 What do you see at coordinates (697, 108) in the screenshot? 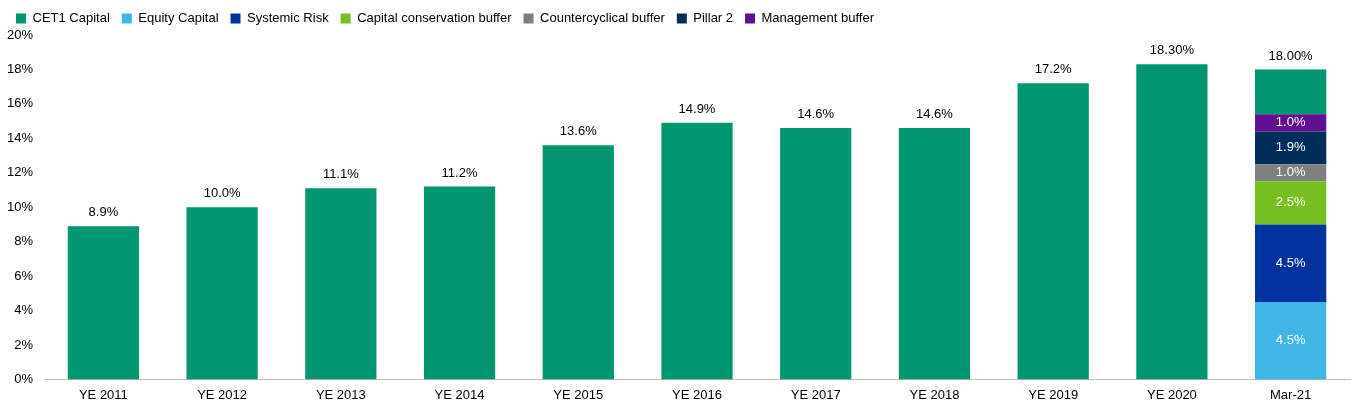
I see `total-label: 14.9%` at bounding box center [697, 108].